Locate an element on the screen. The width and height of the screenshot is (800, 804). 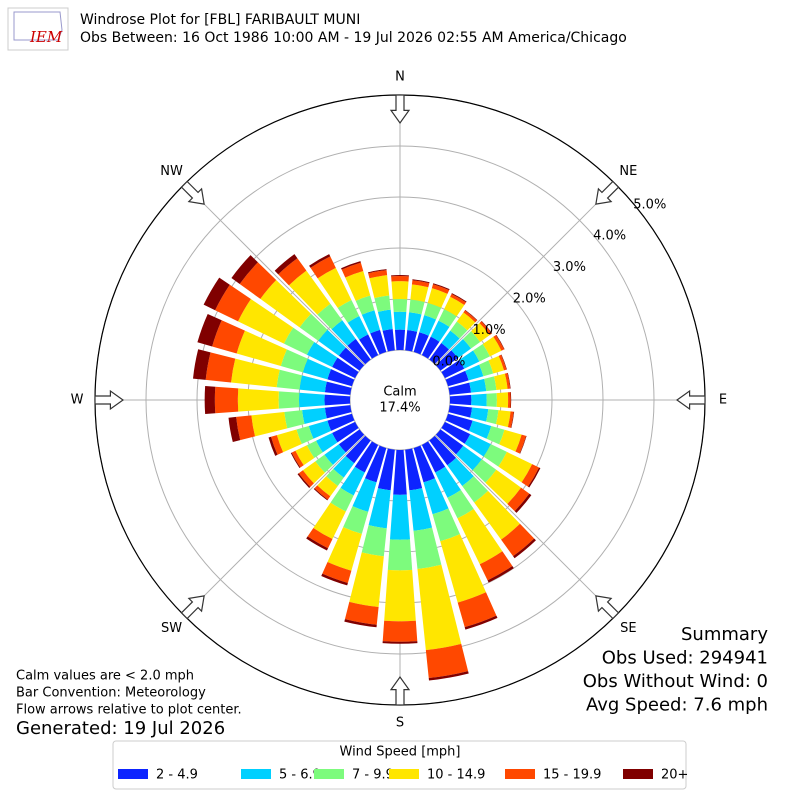
compass-label: SE is located at coordinates (628, 628).